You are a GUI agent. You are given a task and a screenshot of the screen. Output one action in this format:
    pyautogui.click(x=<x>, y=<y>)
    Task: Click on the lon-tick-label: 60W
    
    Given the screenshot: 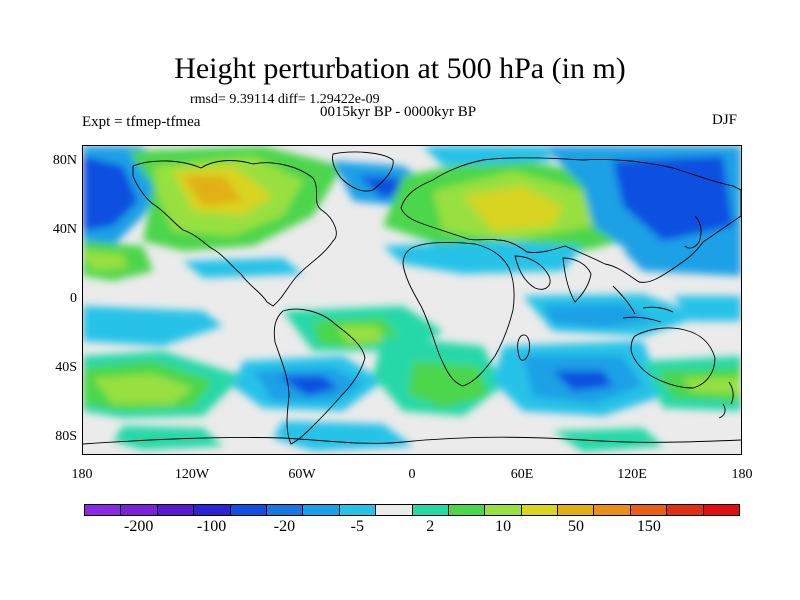 What is the action you would take?
    pyautogui.click(x=302, y=474)
    